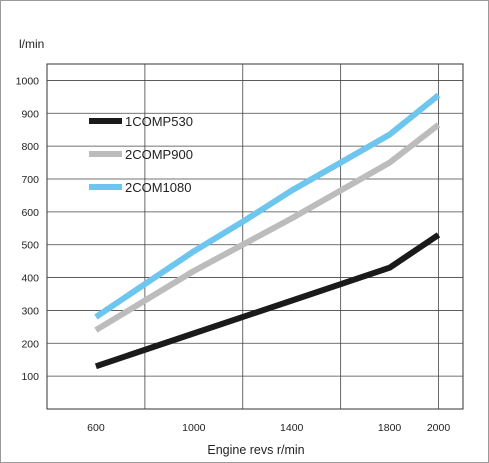  I want to click on y-tick-label: 1000, so click(28, 81).